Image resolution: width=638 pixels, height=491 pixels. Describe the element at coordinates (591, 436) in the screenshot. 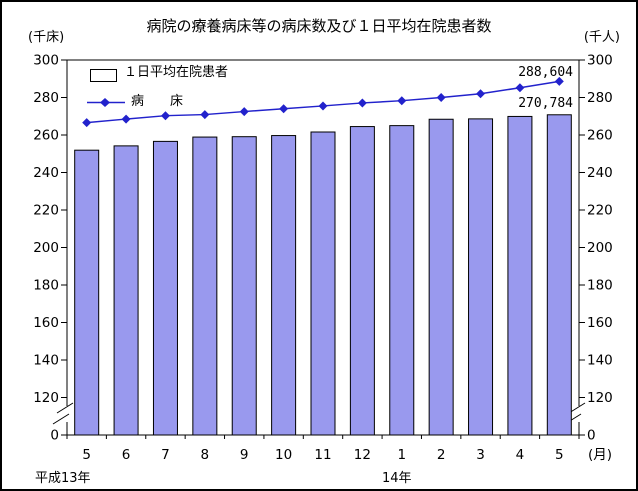

I see `y-tick-label-right: 0` at that location.